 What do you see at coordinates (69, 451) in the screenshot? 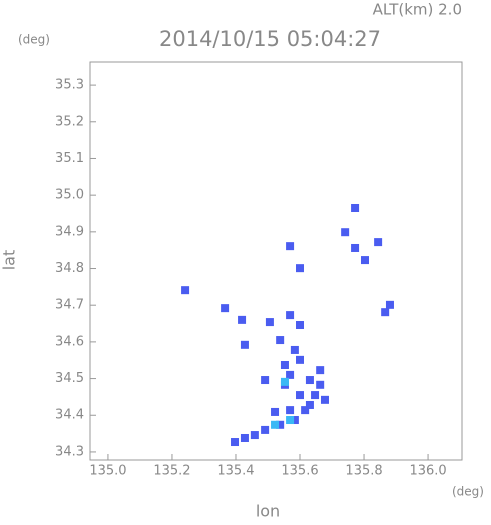
I see `y-tick-label: 34.3` at bounding box center [69, 451].